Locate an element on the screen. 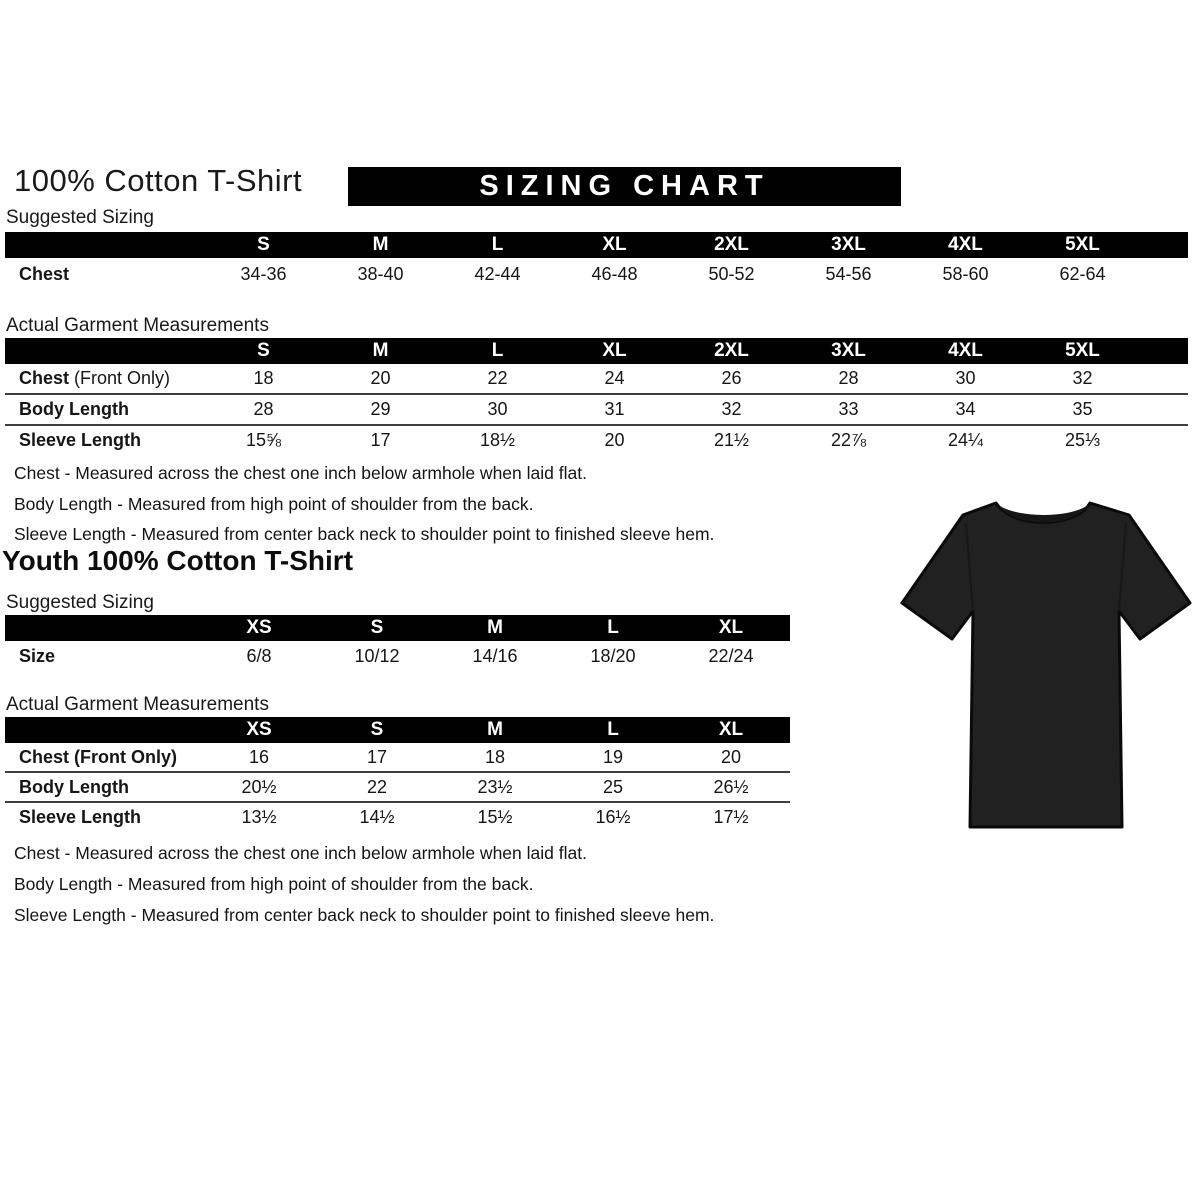 The width and height of the screenshot is (1200, 1200). row-label: Chest is located at coordinates (44, 274).